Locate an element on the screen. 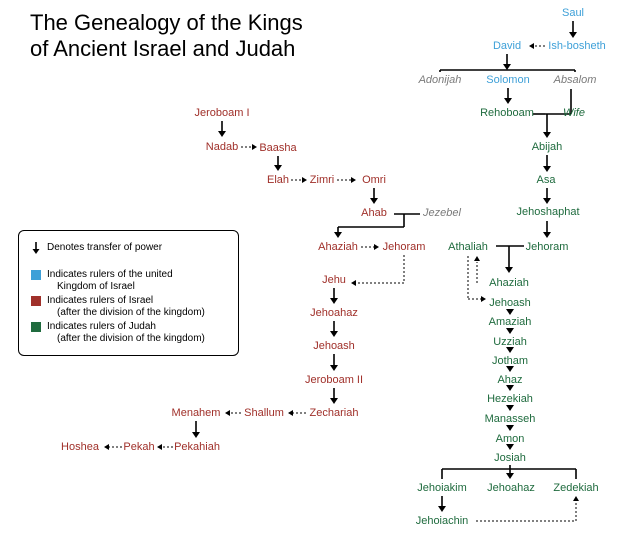 The width and height of the screenshot is (620, 534). legend-judah-text-2: (after the division of the kingdom) is located at coordinates (131, 338).